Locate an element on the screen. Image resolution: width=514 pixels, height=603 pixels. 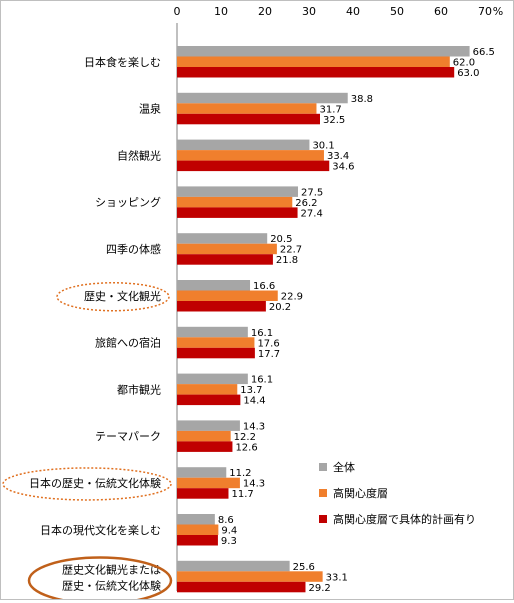
data-label: 20.5 is located at coordinates (281, 239).